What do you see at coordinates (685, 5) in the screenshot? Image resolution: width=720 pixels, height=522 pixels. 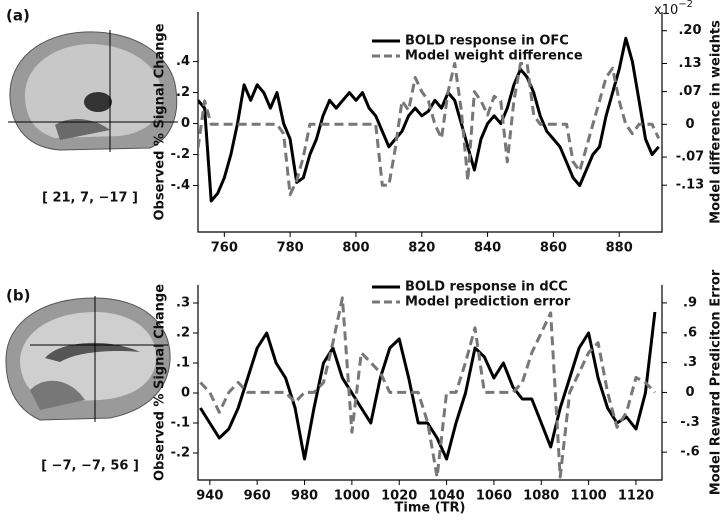 I see `y2-scale-exponent: −2` at bounding box center [685, 5].